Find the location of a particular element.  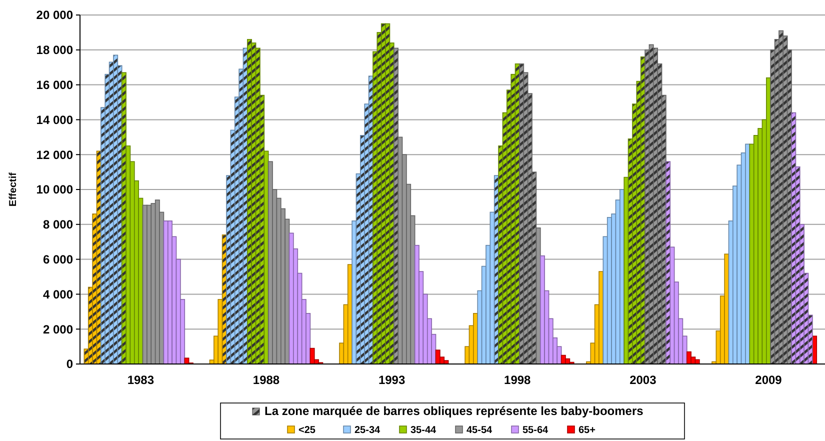

y-tick-label: 16 000 is located at coordinates (55, 85).